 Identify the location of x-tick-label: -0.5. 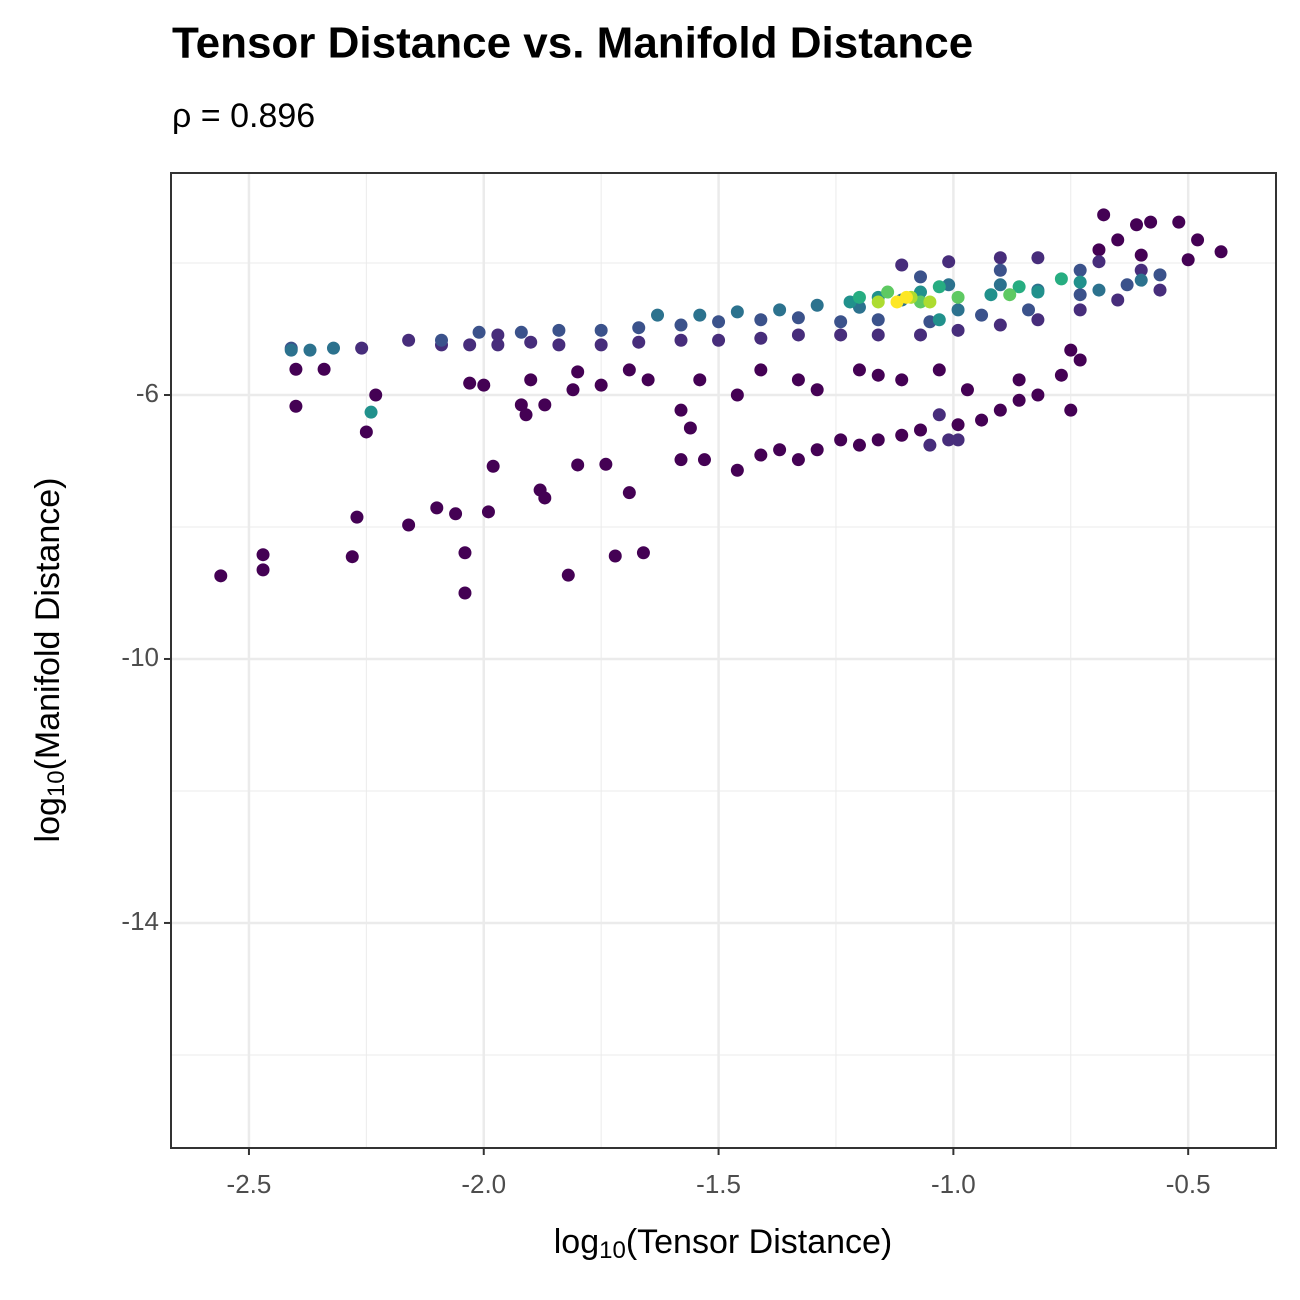
(1188, 1184).